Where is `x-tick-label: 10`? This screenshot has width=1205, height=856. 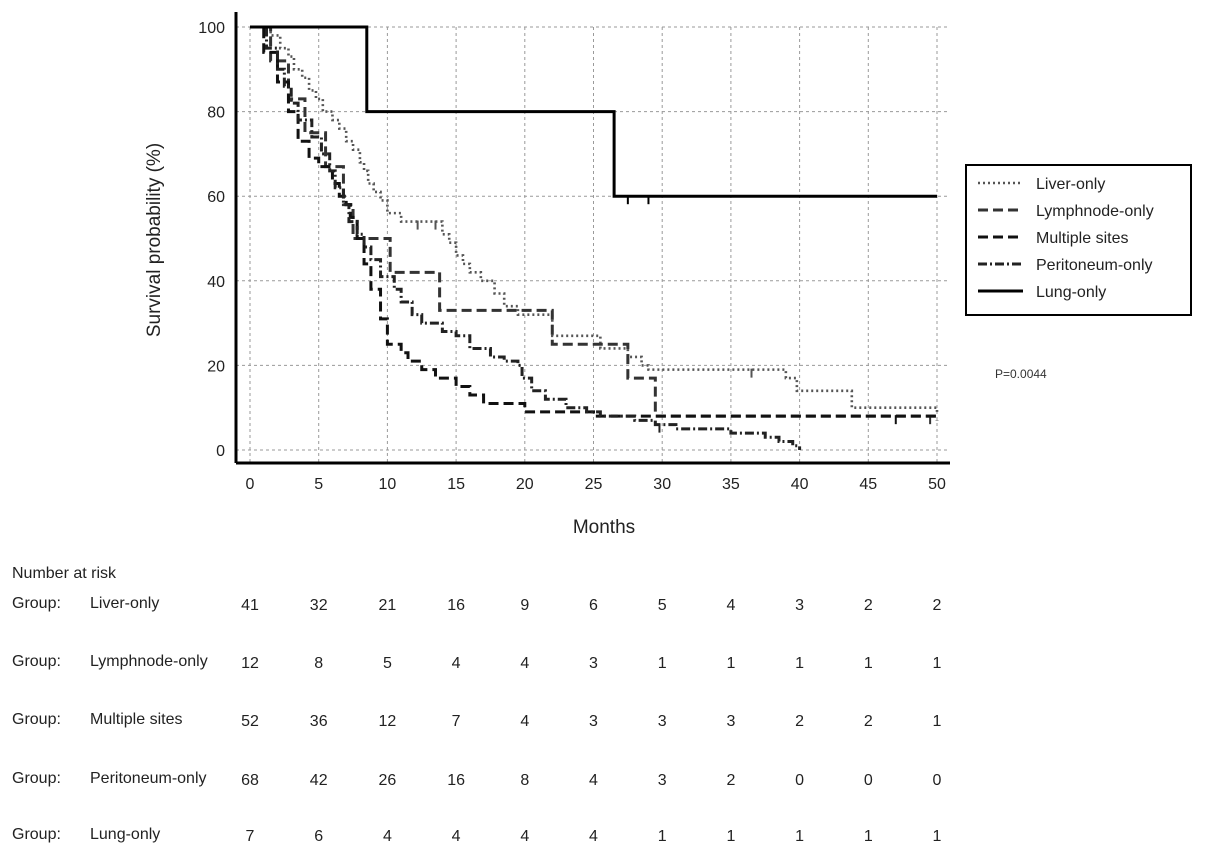
x-tick-label: 10 is located at coordinates (388, 484).